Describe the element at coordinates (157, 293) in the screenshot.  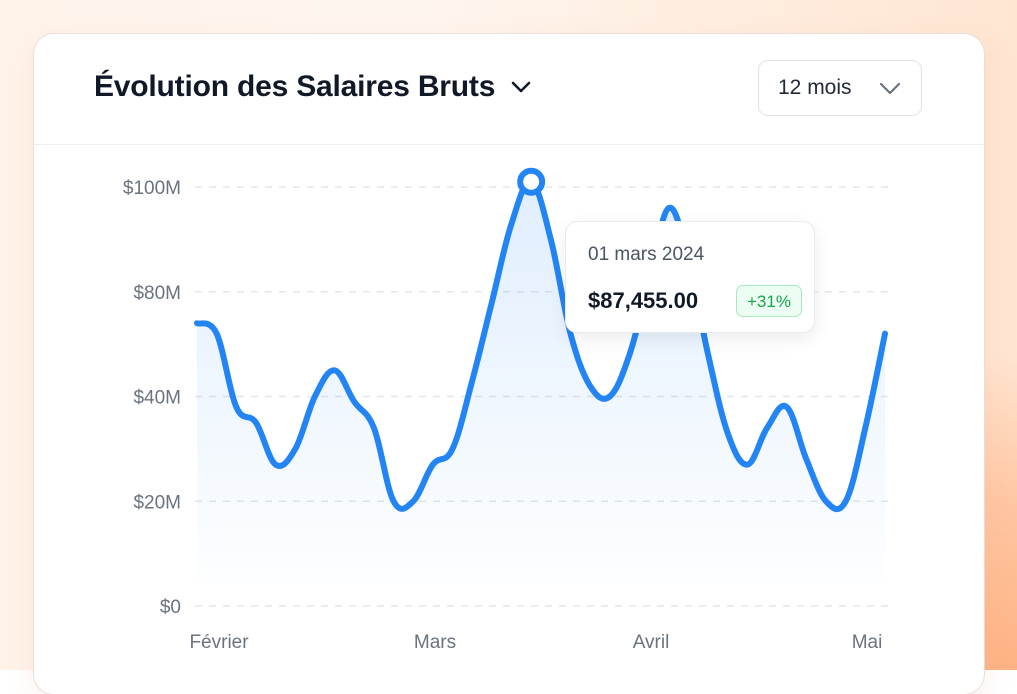
I see `y-tick-label: $80M` at that location.